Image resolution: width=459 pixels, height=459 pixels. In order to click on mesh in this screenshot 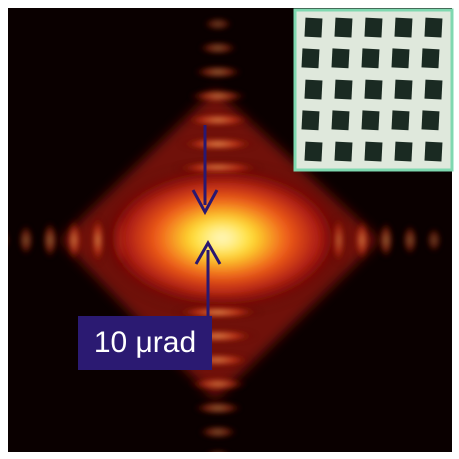, I will do `click(372, 89)`.